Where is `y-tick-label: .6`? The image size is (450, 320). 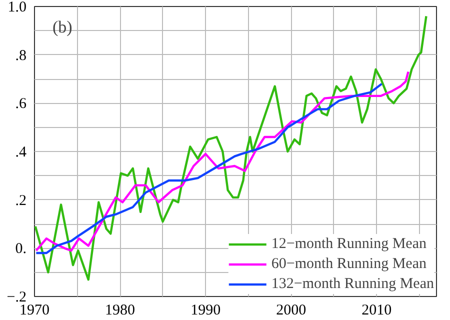 y-tick-label: .6 is located at coordinates (21, 104).